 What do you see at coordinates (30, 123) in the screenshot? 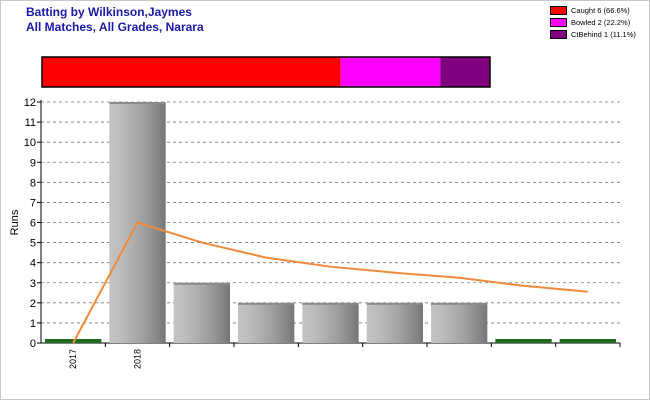
I see `y-tick-label: 11` at bounding box center [30, 123].